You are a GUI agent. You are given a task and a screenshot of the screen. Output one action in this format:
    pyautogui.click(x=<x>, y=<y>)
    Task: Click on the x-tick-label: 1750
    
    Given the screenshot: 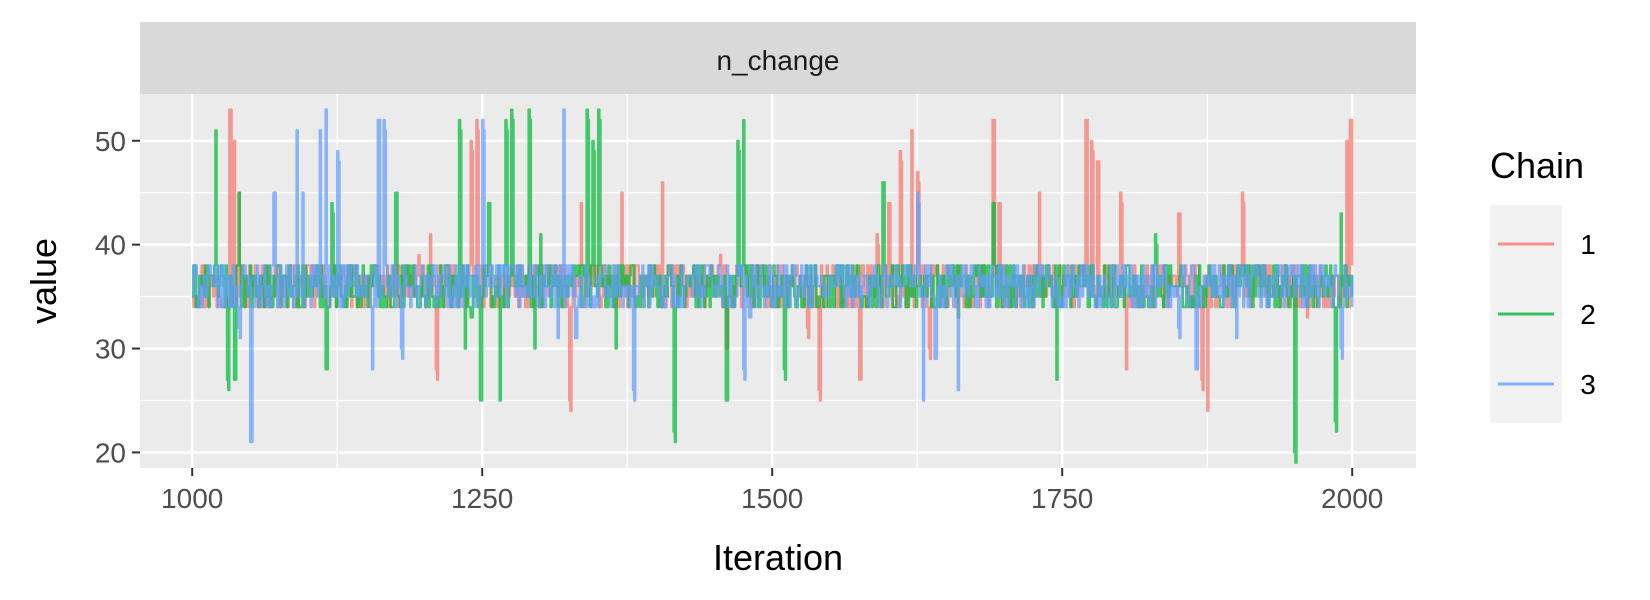 What is the action you would take?
    pyautogui.click(x=1062, y=498)
    